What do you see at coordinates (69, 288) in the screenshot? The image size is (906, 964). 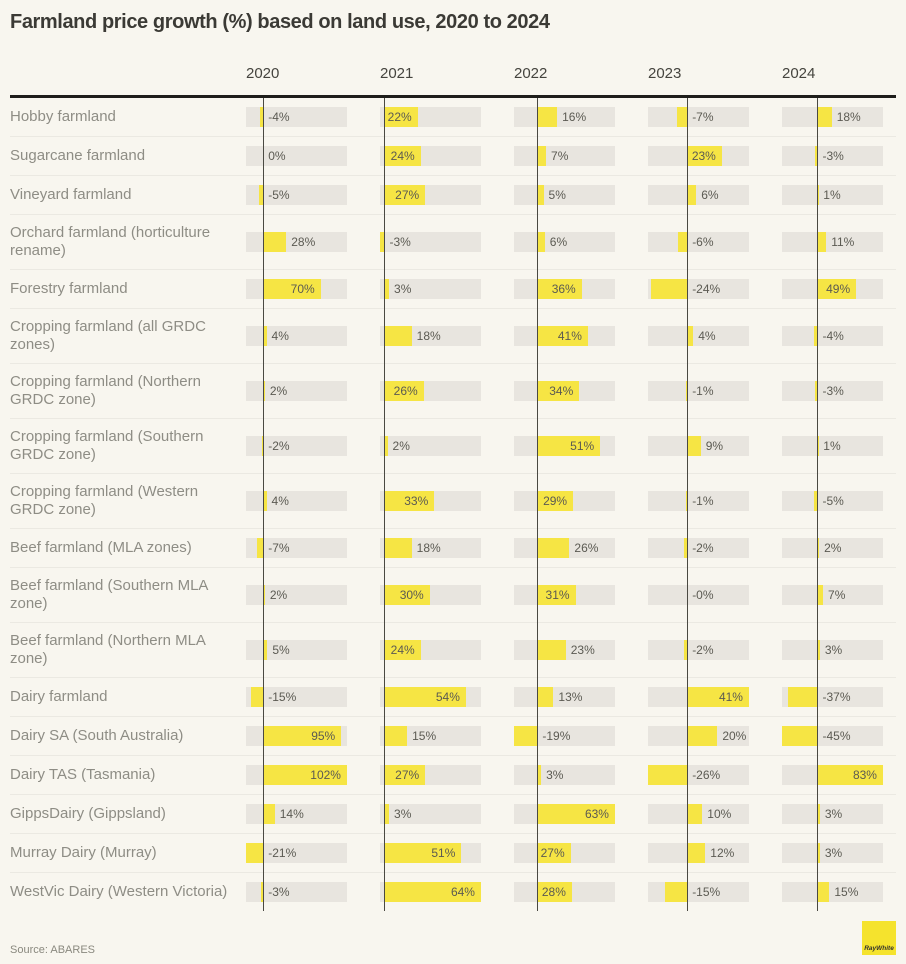 I see `row-label: Forestry farmland` at bounding box center [69, 288].